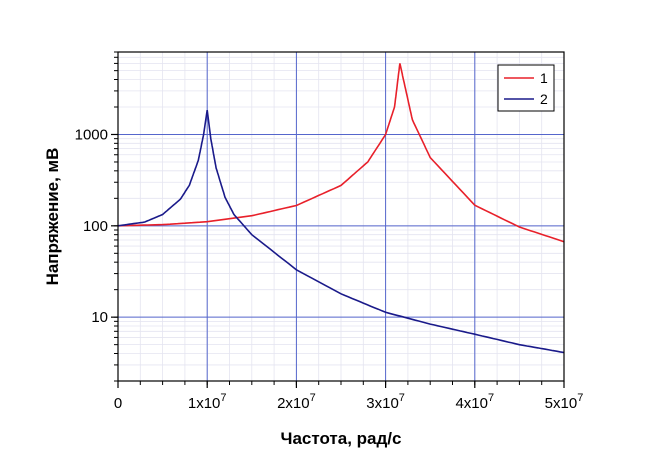 This screenshot has width=655, height=457. What do you see at coordinates (385, 402) in the screenshot?
I see `x-tick-label: 3x10⁷` at bounding box center [385, 402].